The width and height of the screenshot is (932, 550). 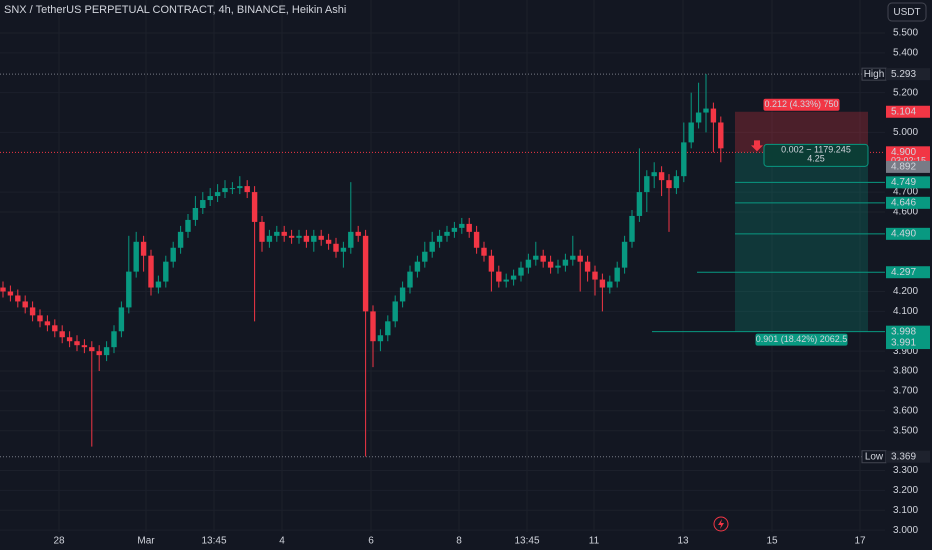 I want to click on target-box, so click(x=801, y=339).